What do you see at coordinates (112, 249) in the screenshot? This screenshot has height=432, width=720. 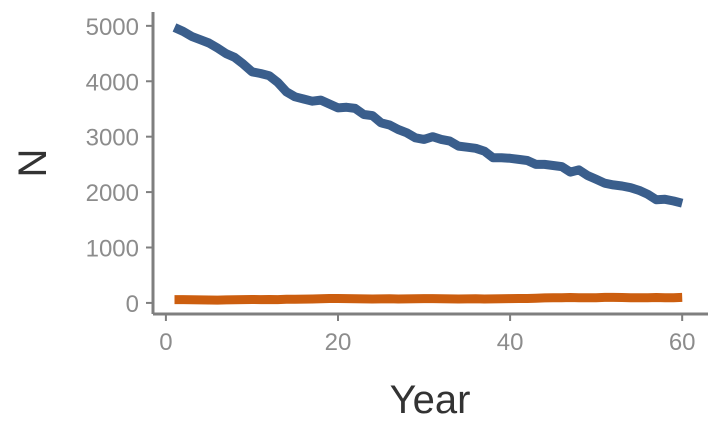 I see `y-tick-label: 1000` at bounding box center [112, 249].